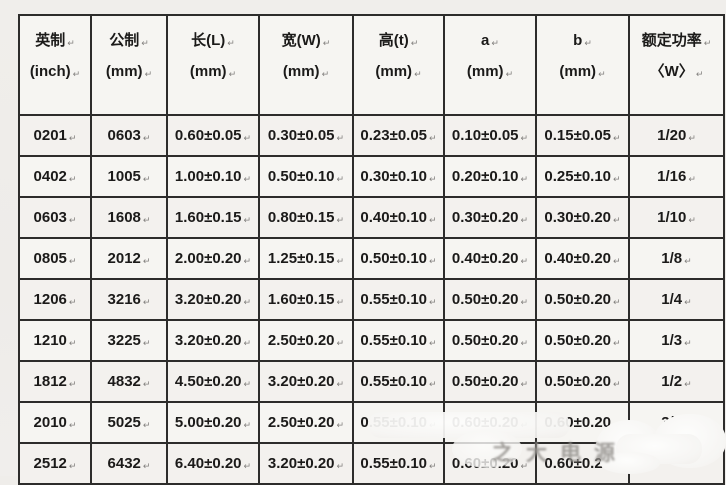 This screenshot has width=726, height=485. Describe the element at coordinates (213, 217) in the screenshot. I see `table-cell: 1.60±0.15 ↵` at that location.